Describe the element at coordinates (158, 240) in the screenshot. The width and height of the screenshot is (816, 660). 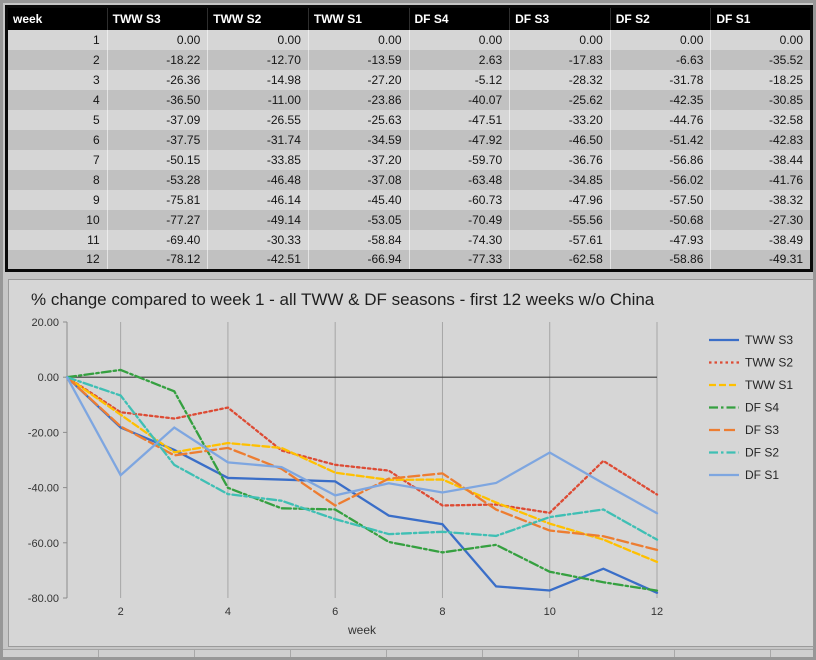
I see `value-cell: -69.40` at that location.